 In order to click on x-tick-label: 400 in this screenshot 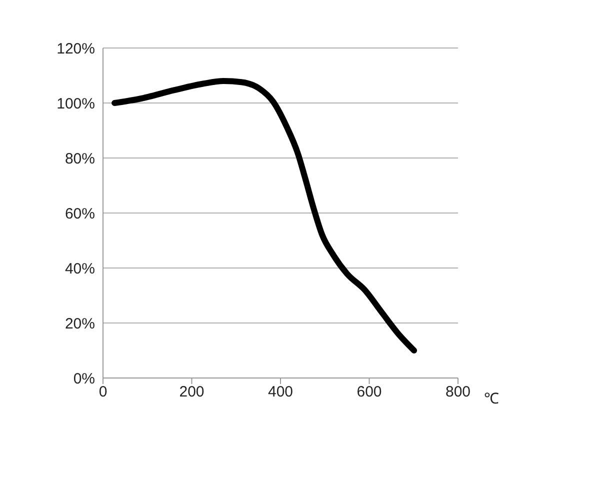, I will do `click(281, 392)`.